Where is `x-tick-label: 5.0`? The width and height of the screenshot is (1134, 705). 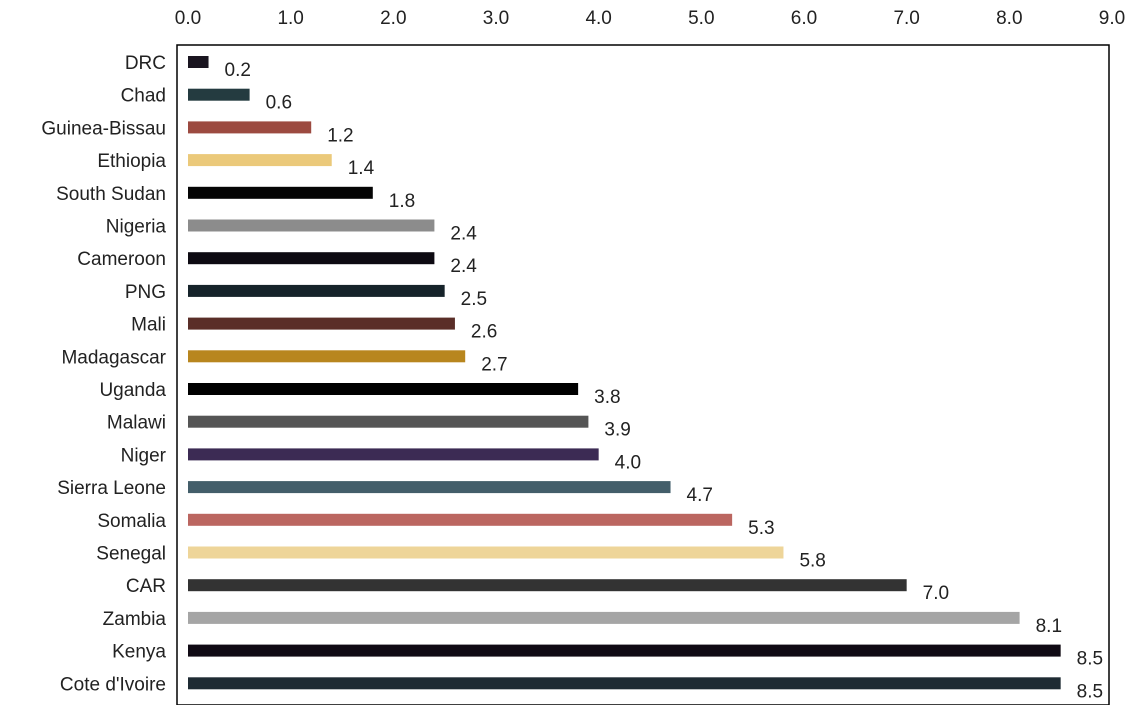 x-tick-label: 5.0 is located at coordinates (701, 18).